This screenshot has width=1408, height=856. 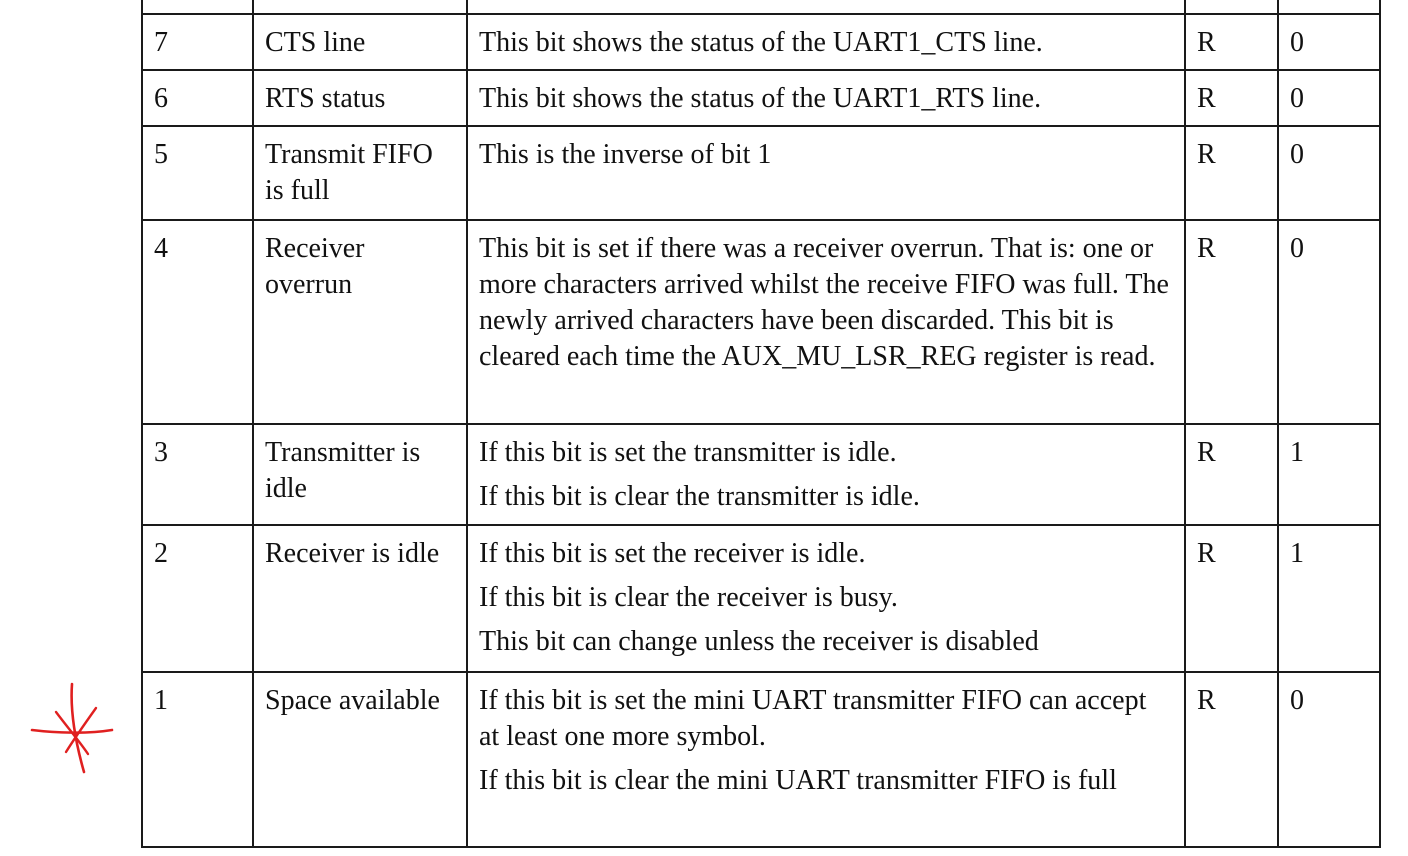 I want to click on cell-description: py pty, so click(x=826, y=7).